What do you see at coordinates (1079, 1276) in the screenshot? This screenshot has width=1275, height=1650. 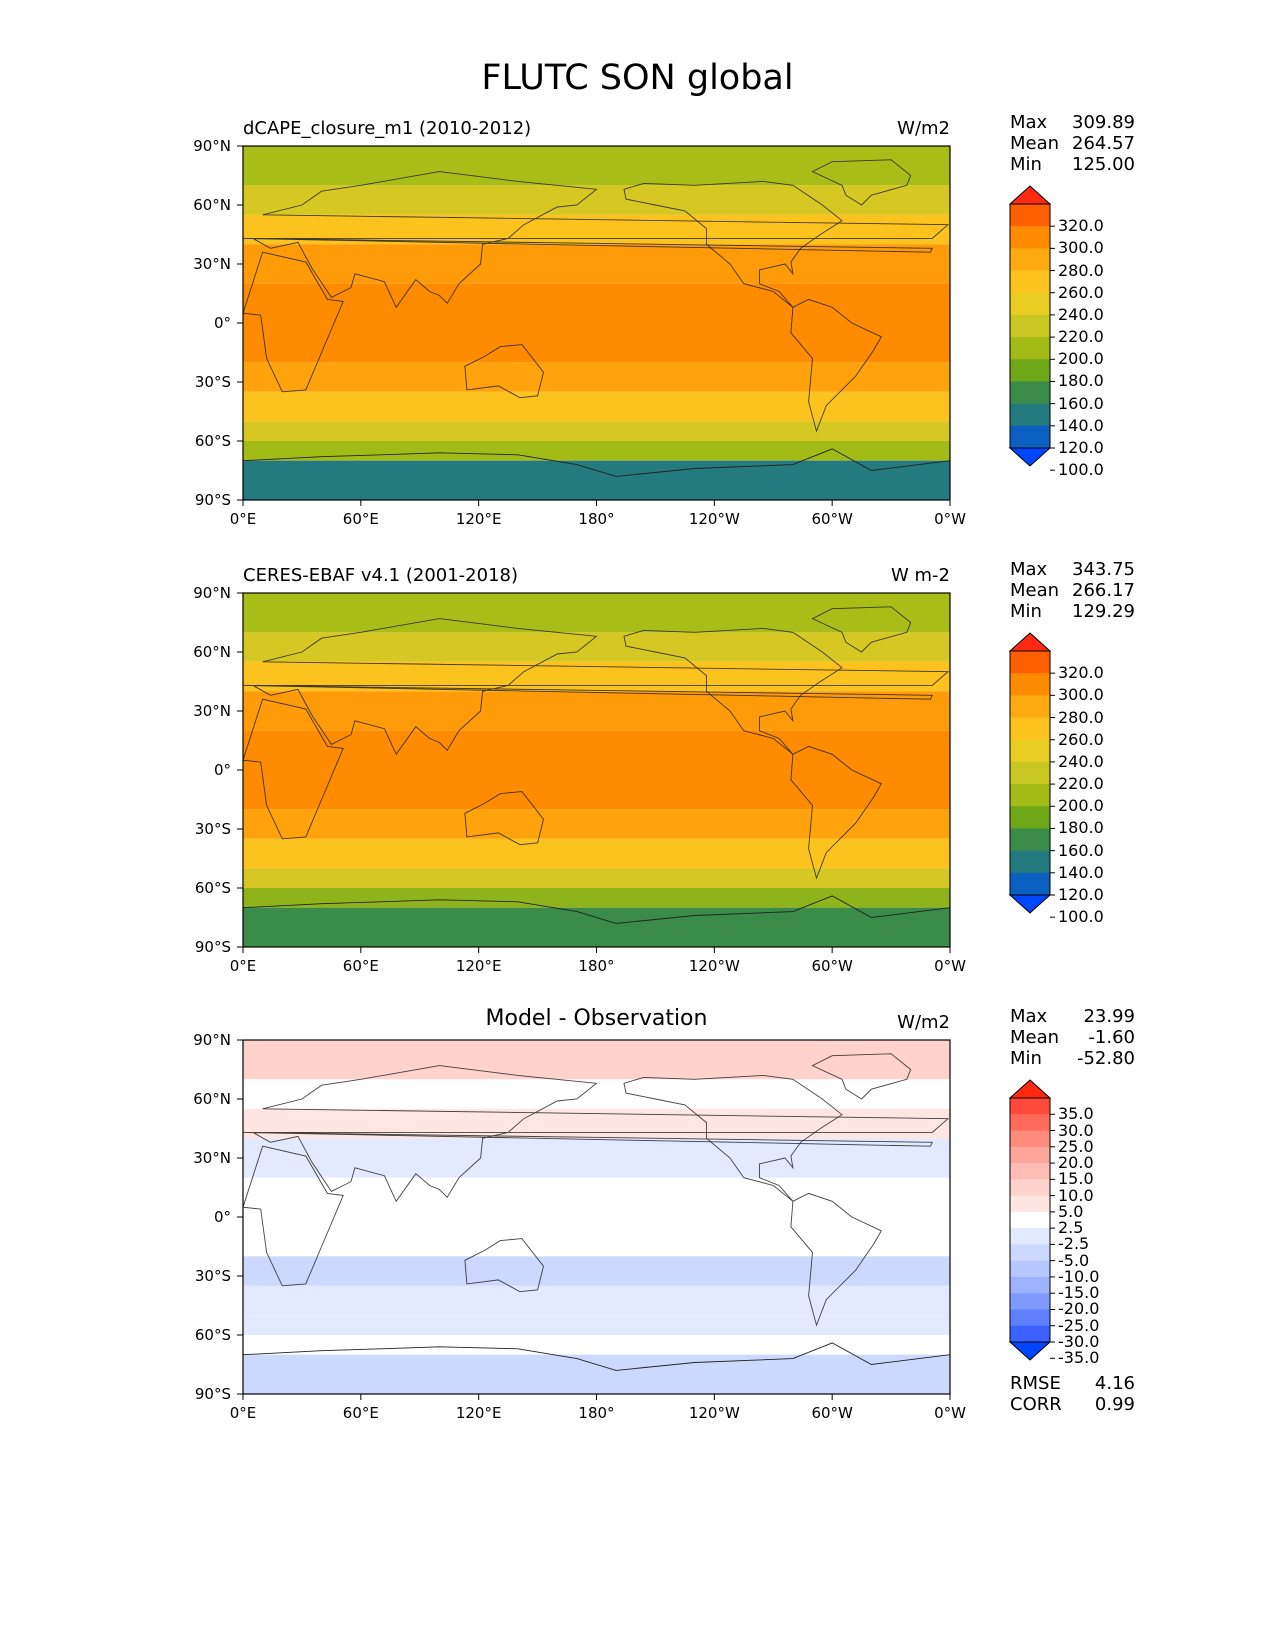 I see `colorbar-label: -10.0` at bounding box center [1079, 1276].